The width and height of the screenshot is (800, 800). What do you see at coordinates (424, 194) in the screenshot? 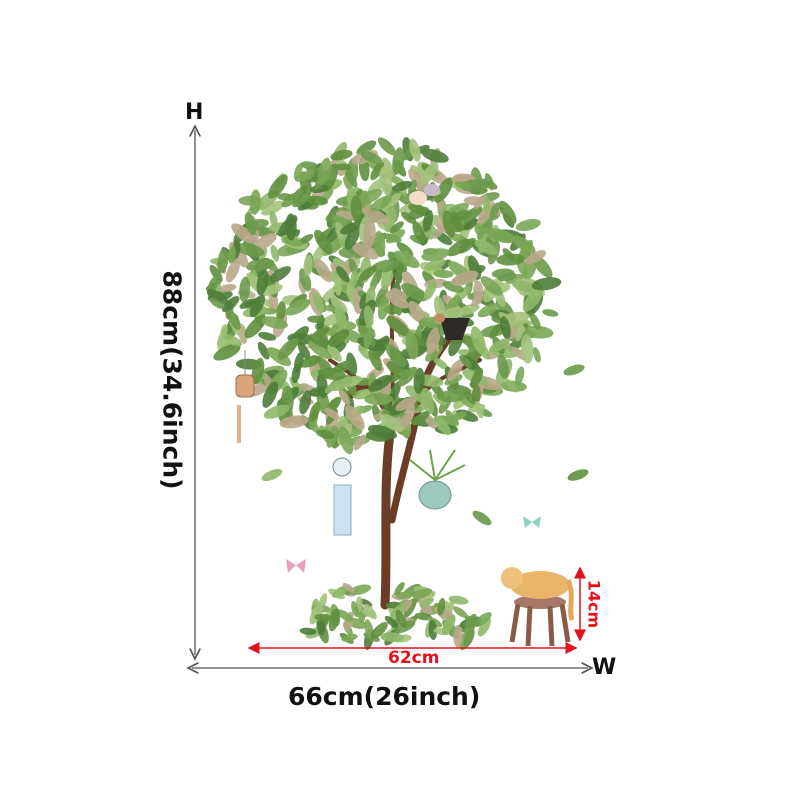
I see `birds` at bounding box center [424, 194].